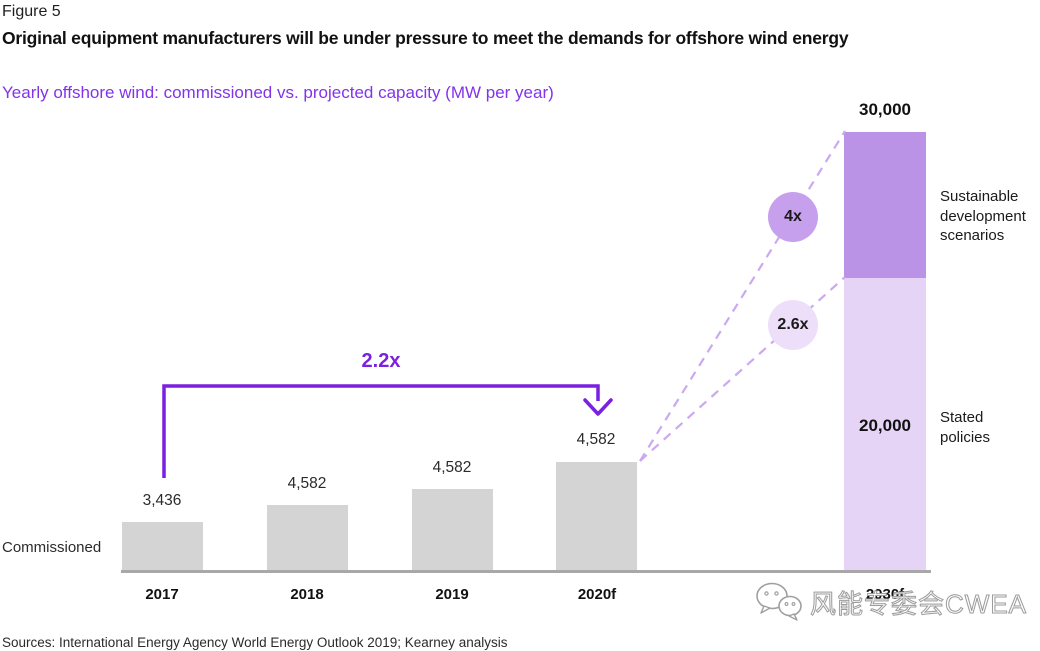  Describe the element at coordinates (597, 594) in the screenshot. I see `x-label-2020f: 2020f` at that location.